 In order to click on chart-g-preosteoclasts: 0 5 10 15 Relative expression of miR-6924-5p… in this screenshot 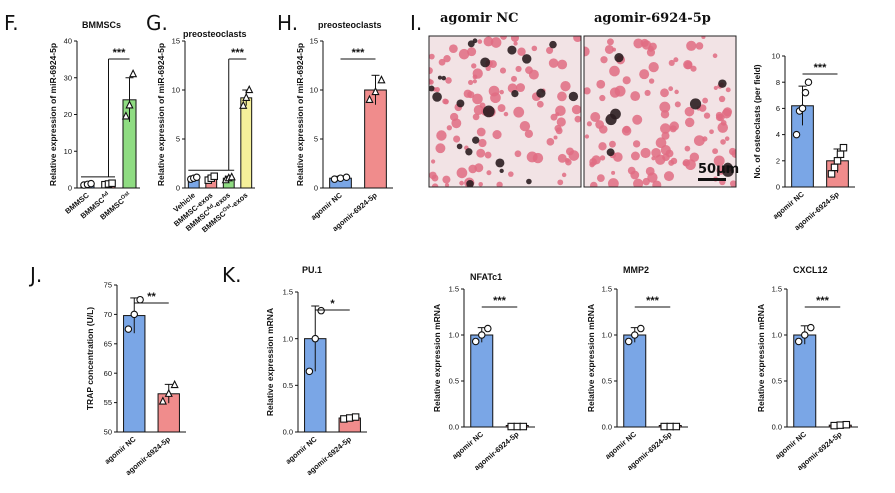, I will do `click(205, 131)`.